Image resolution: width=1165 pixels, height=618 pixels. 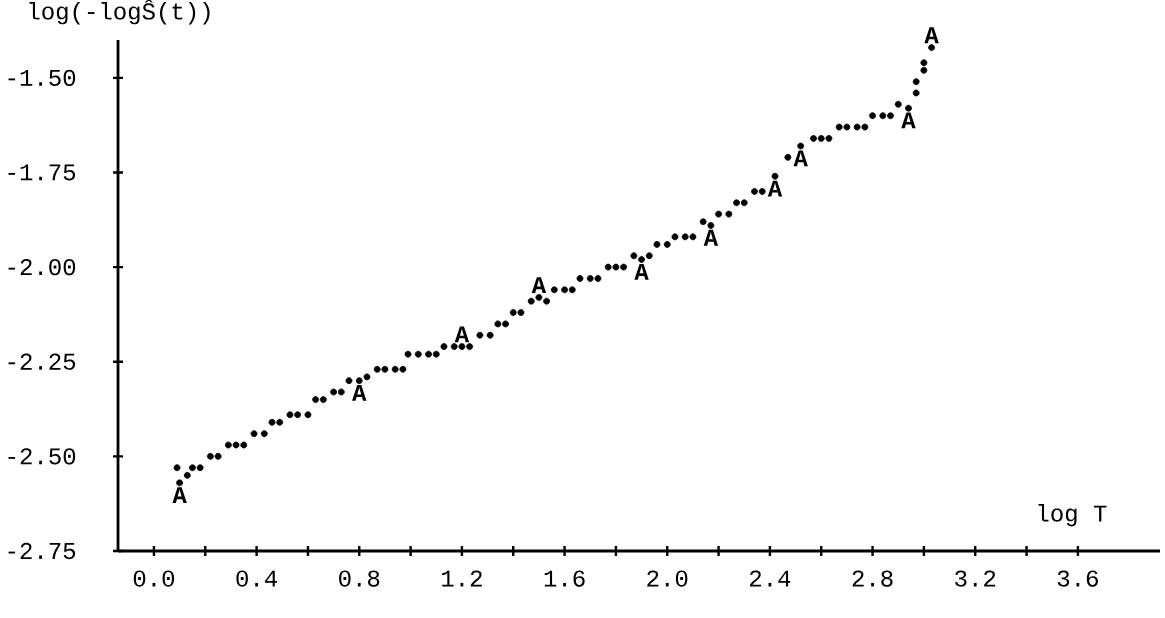 What do you see at coordinates (564, 578) in the screenshot?
I see `x-tick-label: 1.6` at bounding box center [564, 578].